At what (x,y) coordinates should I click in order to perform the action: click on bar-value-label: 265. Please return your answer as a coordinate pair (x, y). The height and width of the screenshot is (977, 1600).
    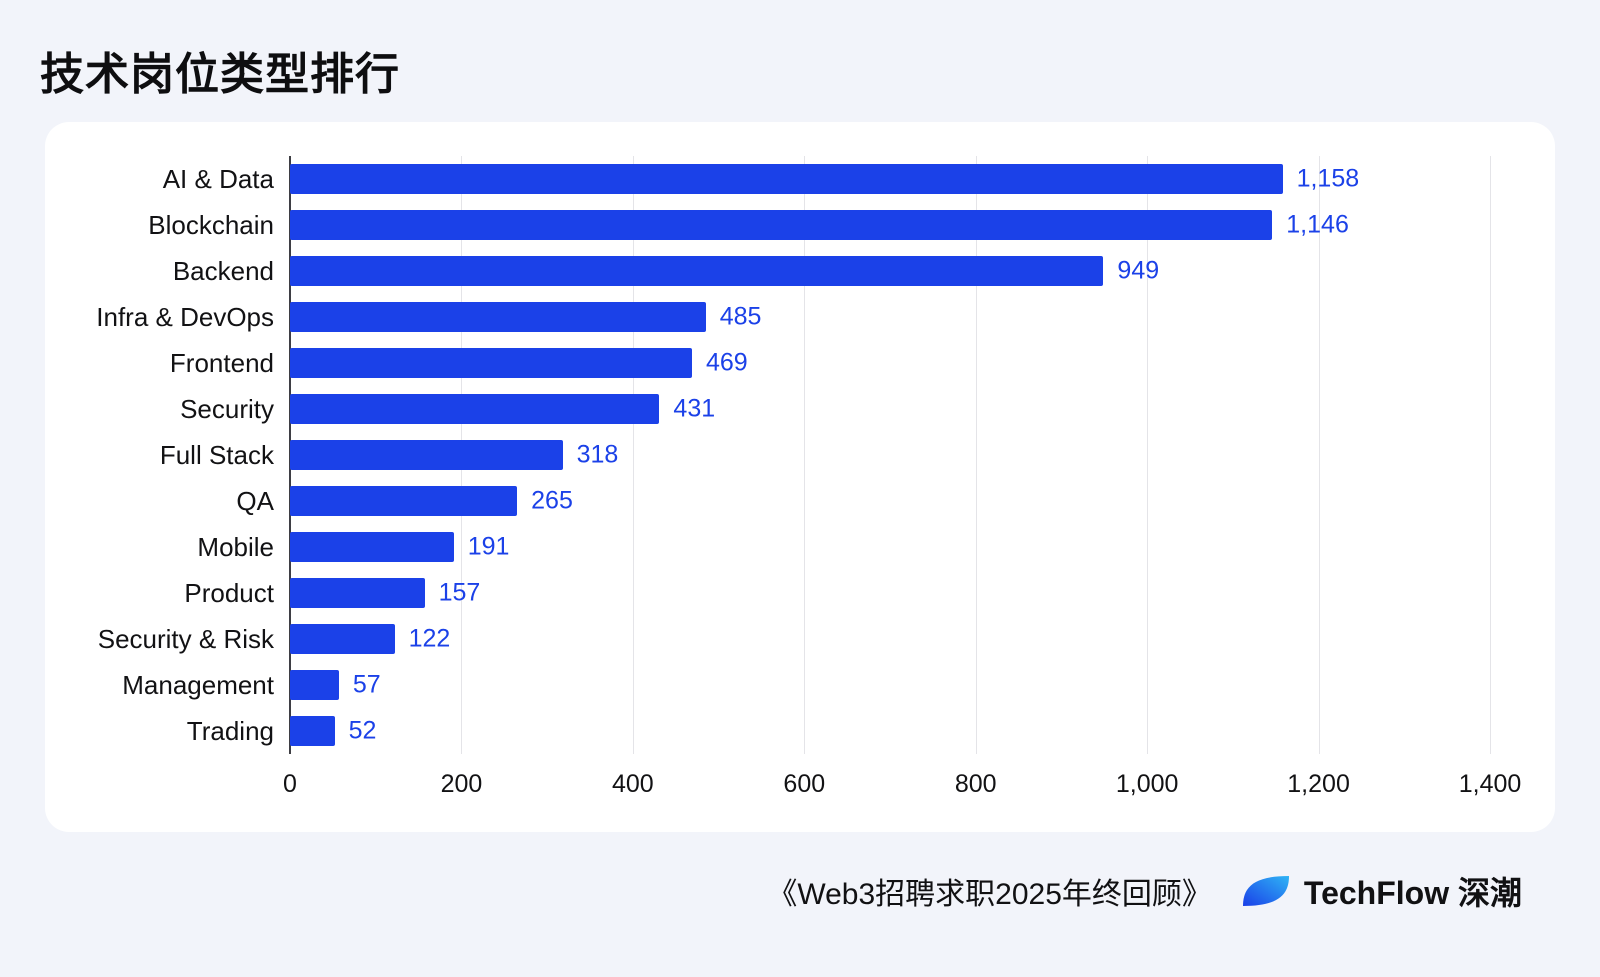
    Looking at the image, I should click on (552, 500).